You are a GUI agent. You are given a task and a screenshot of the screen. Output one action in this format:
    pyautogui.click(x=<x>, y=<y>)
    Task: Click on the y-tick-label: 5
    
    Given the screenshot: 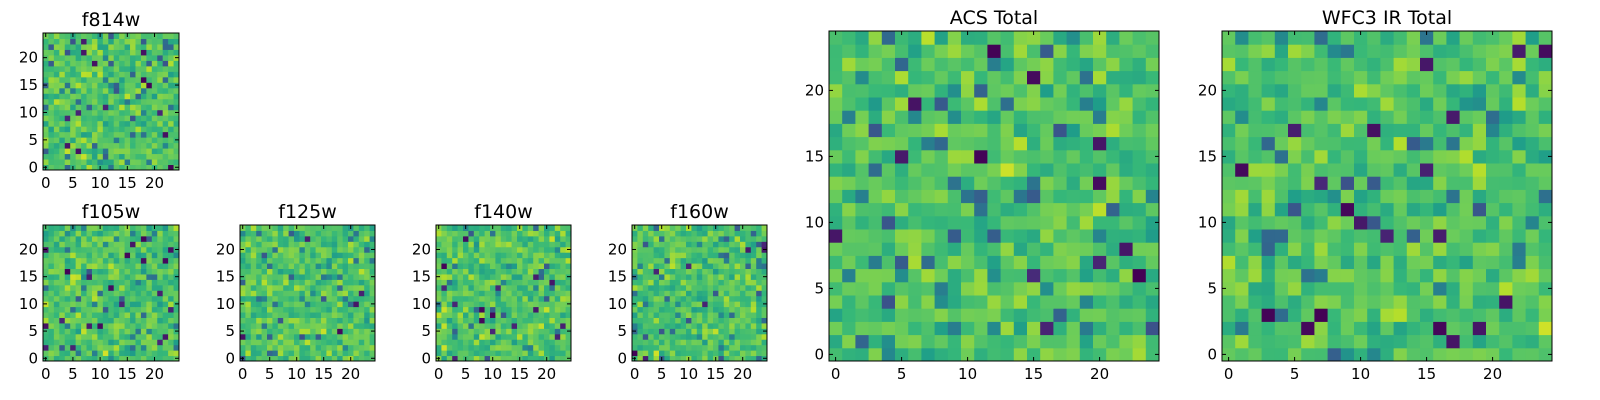 What is the action you would take?
    pyautogui.click(x=819, y=288)
    